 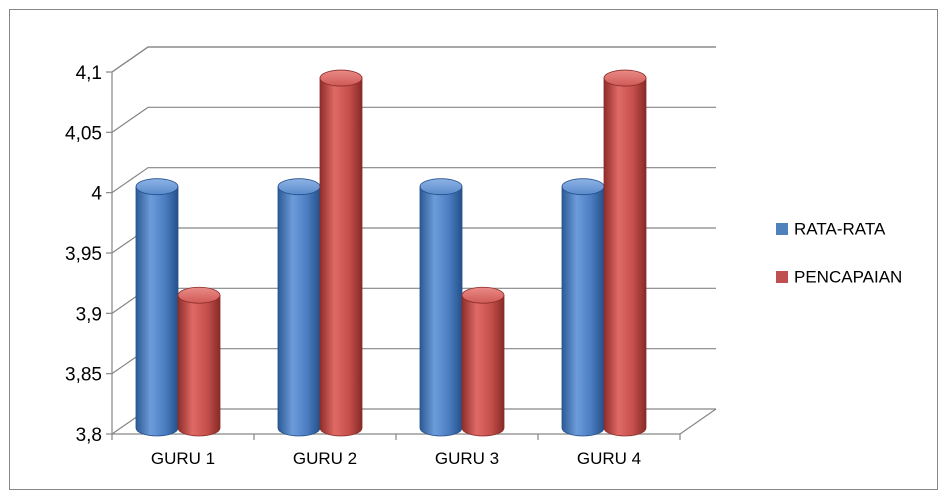 I want to click on y-tick-label: 4, so click(x=96, y=194).